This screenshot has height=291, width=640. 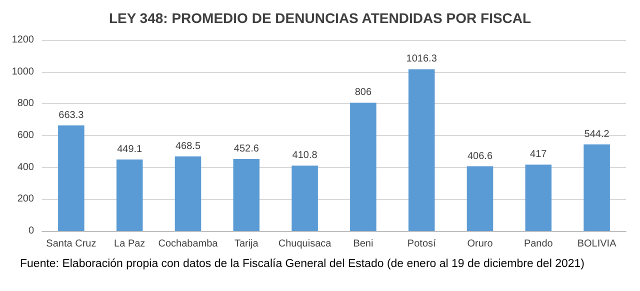 What do you see at coordinates (421, 244) in the screenshot?
I see `x-tick-label: Potosí` at bounding box center [421, 244].